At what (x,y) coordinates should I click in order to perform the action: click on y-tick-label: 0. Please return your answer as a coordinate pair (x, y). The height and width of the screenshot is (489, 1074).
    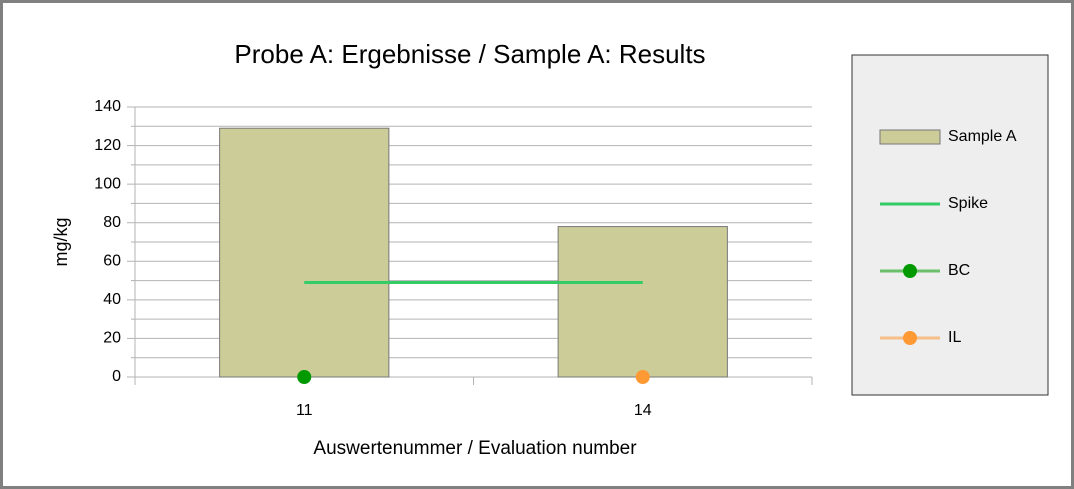
    Looking at the image, I should click on (116, 376).